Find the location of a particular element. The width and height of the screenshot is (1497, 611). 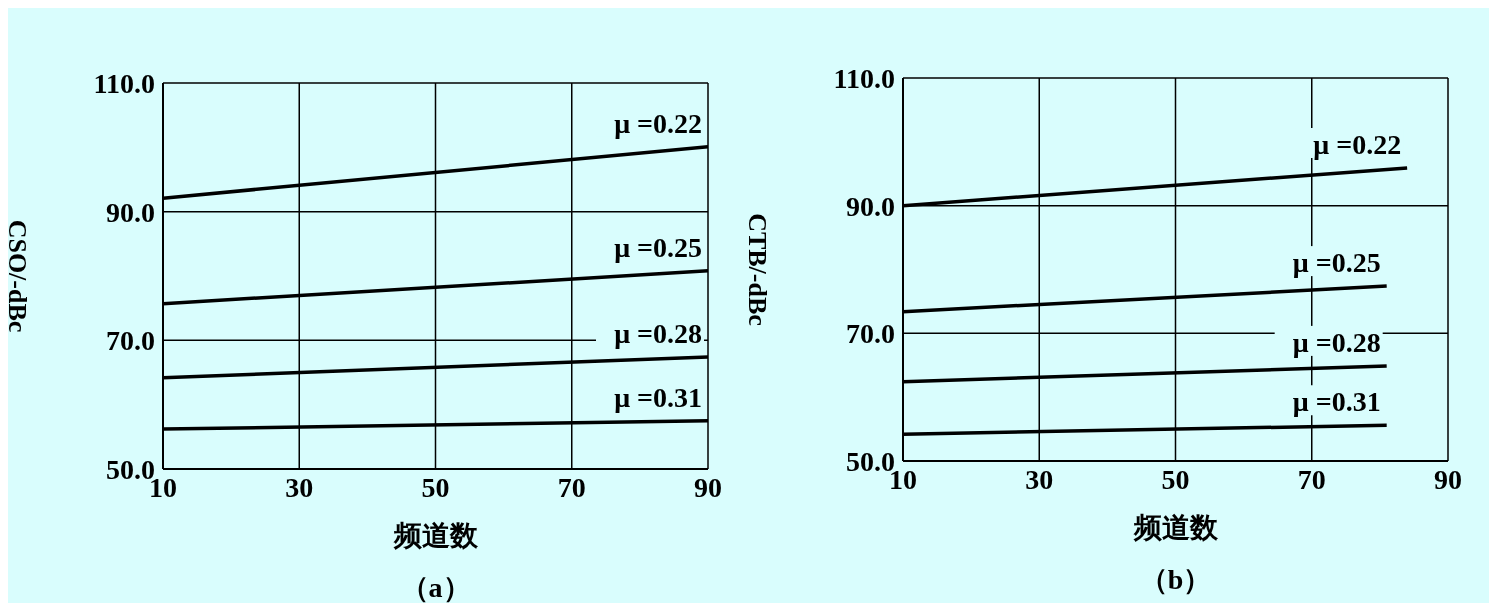

y-axis-title: CTB/-dBc is located at coordinates (757, 269).